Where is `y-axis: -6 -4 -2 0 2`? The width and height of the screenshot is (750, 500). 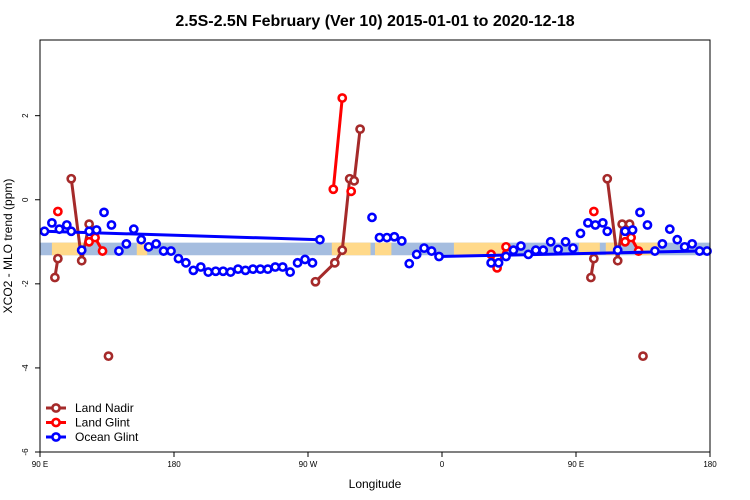 y-axis: -6 -4 -2 0 2 is located at coordinates (30, 284).